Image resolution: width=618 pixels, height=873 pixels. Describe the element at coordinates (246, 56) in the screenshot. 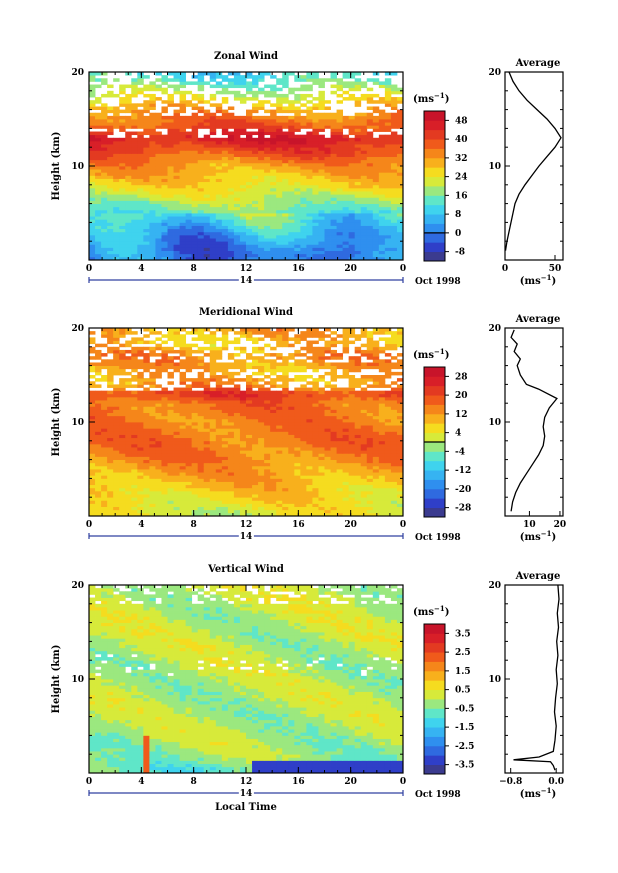

I see `panel-title: Zonal Wind` at that location.